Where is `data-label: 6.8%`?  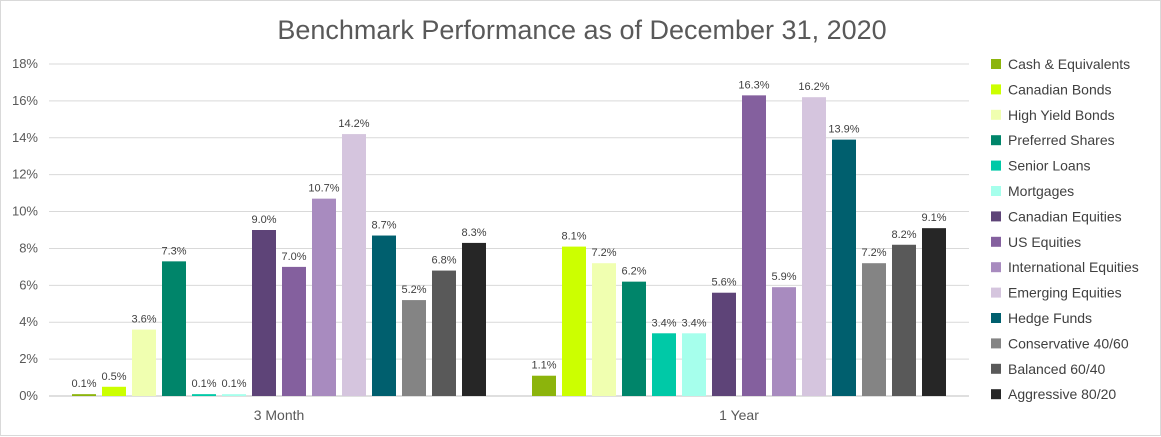 data-label: 6.8% is located at coordinates (443, 261).